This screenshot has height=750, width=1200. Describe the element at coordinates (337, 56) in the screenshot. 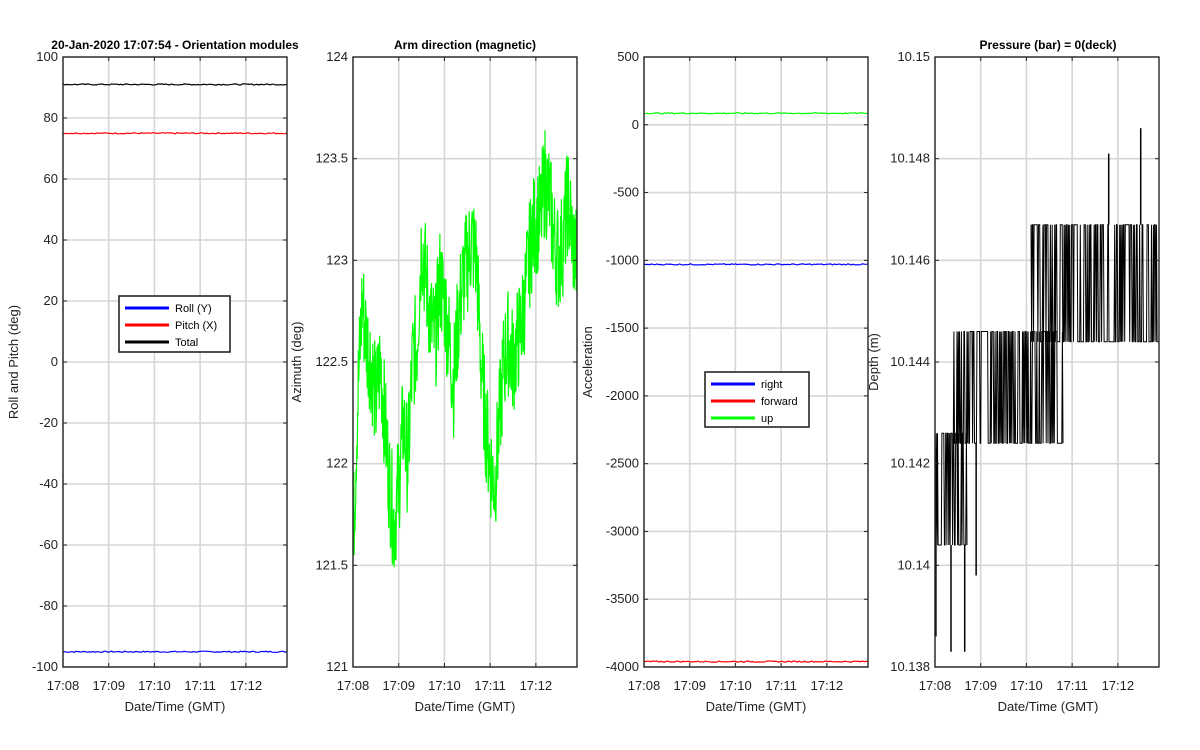

I see `y-tick-label: 124` at that location.